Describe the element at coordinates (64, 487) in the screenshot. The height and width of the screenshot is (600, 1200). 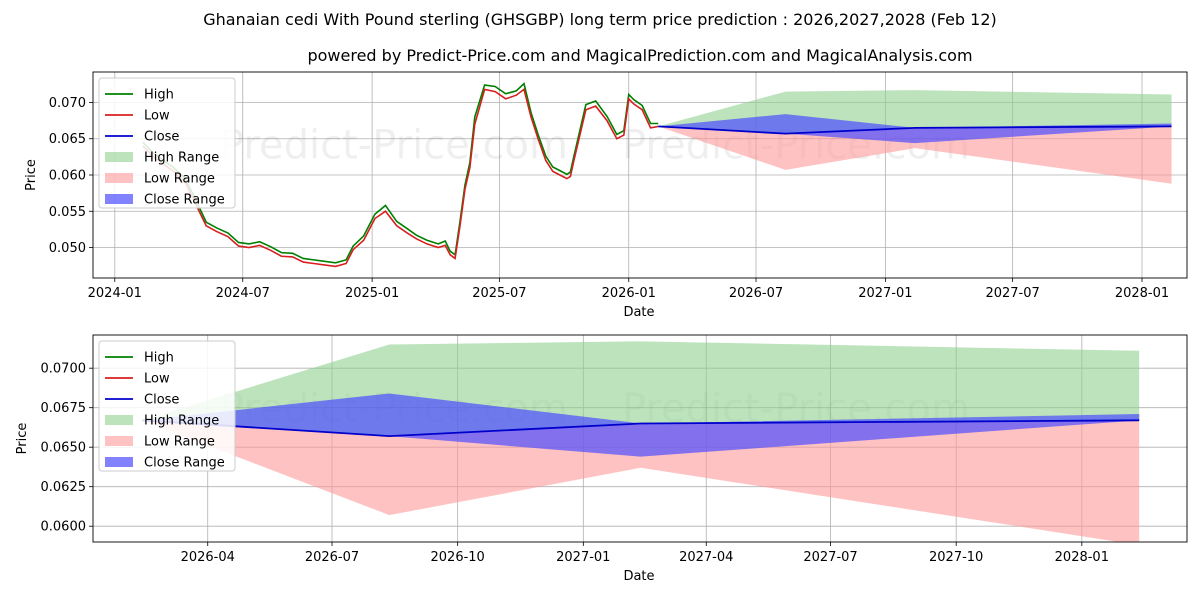
I see `y-tick-label: 0.0625` at that location.